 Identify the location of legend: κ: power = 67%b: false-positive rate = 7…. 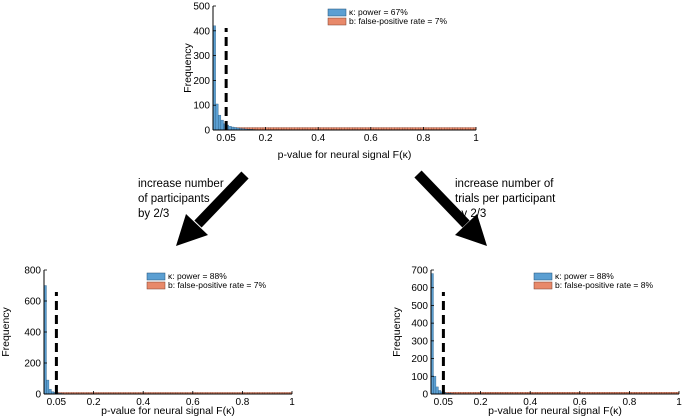
(387, 16).